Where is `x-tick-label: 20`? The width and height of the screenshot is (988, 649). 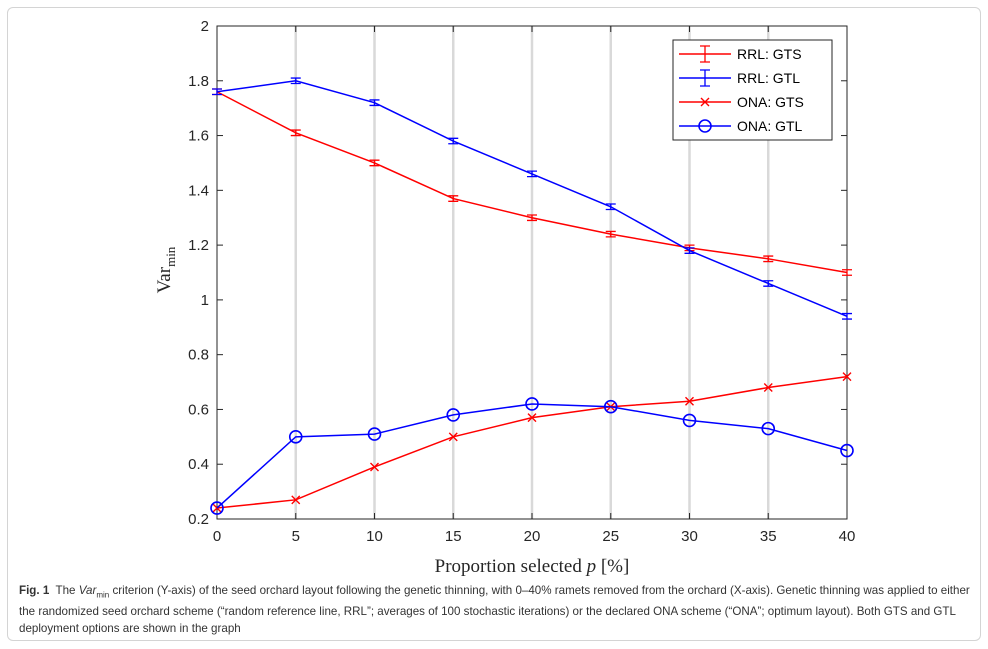 x-tick-label: 20 is located at coordinates (532, 536).